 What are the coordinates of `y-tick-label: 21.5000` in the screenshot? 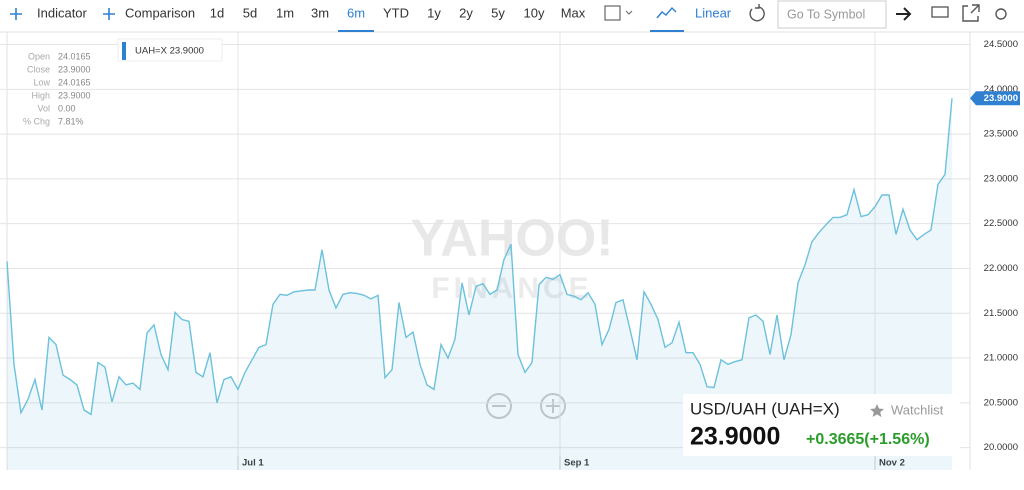 It's located at (1001, 313).